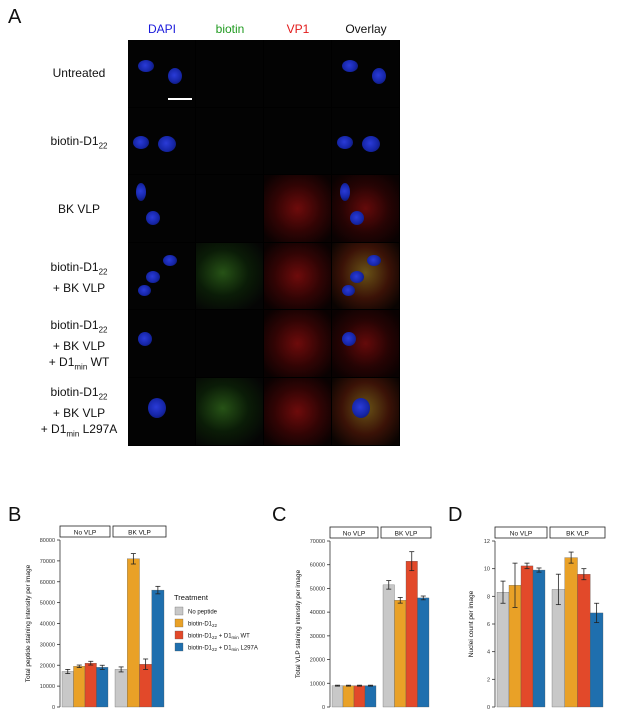 The width and height of the screenshot is (617, 711). Describe the element at coordinates (79, 142) in the screenshot. I see `row-label-2: biotin-D122` at that location.